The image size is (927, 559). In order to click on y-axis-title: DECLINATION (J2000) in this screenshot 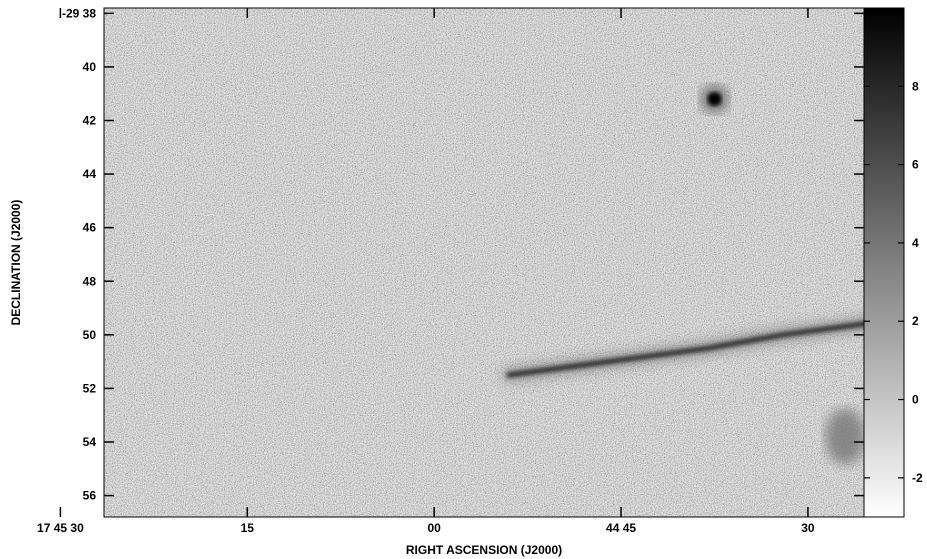, I will do `click(16, 263)`.